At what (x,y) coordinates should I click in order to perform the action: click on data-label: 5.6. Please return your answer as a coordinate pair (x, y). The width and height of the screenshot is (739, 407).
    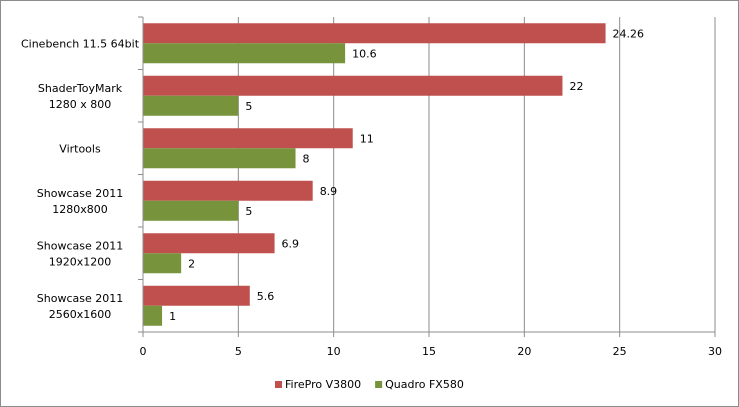
    Looking at the image, I should click on (266, 296).